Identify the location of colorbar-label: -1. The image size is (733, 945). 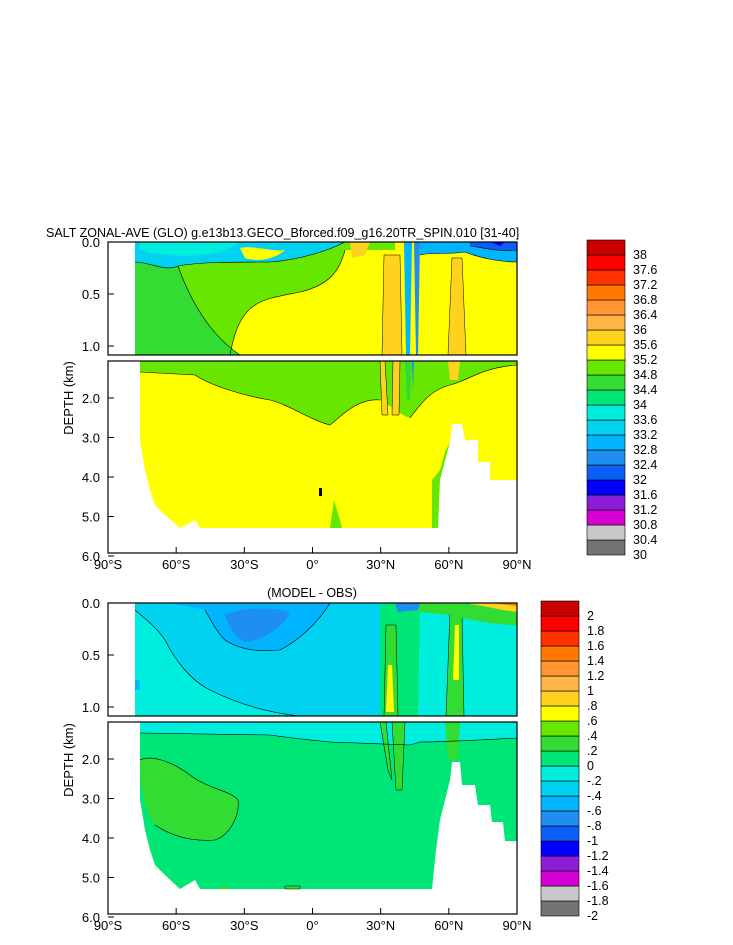
(592, 841).